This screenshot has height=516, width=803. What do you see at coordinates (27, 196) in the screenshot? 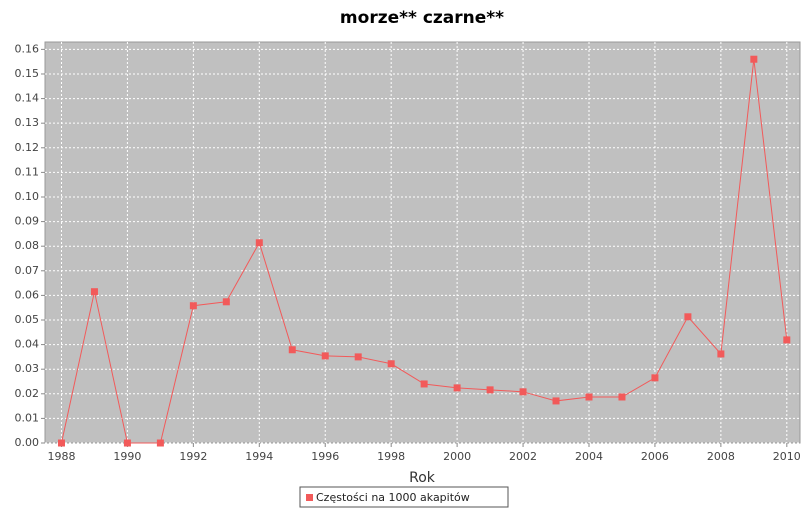
I see `y-tick-label: 0.10` at bounding box center [27, 196].